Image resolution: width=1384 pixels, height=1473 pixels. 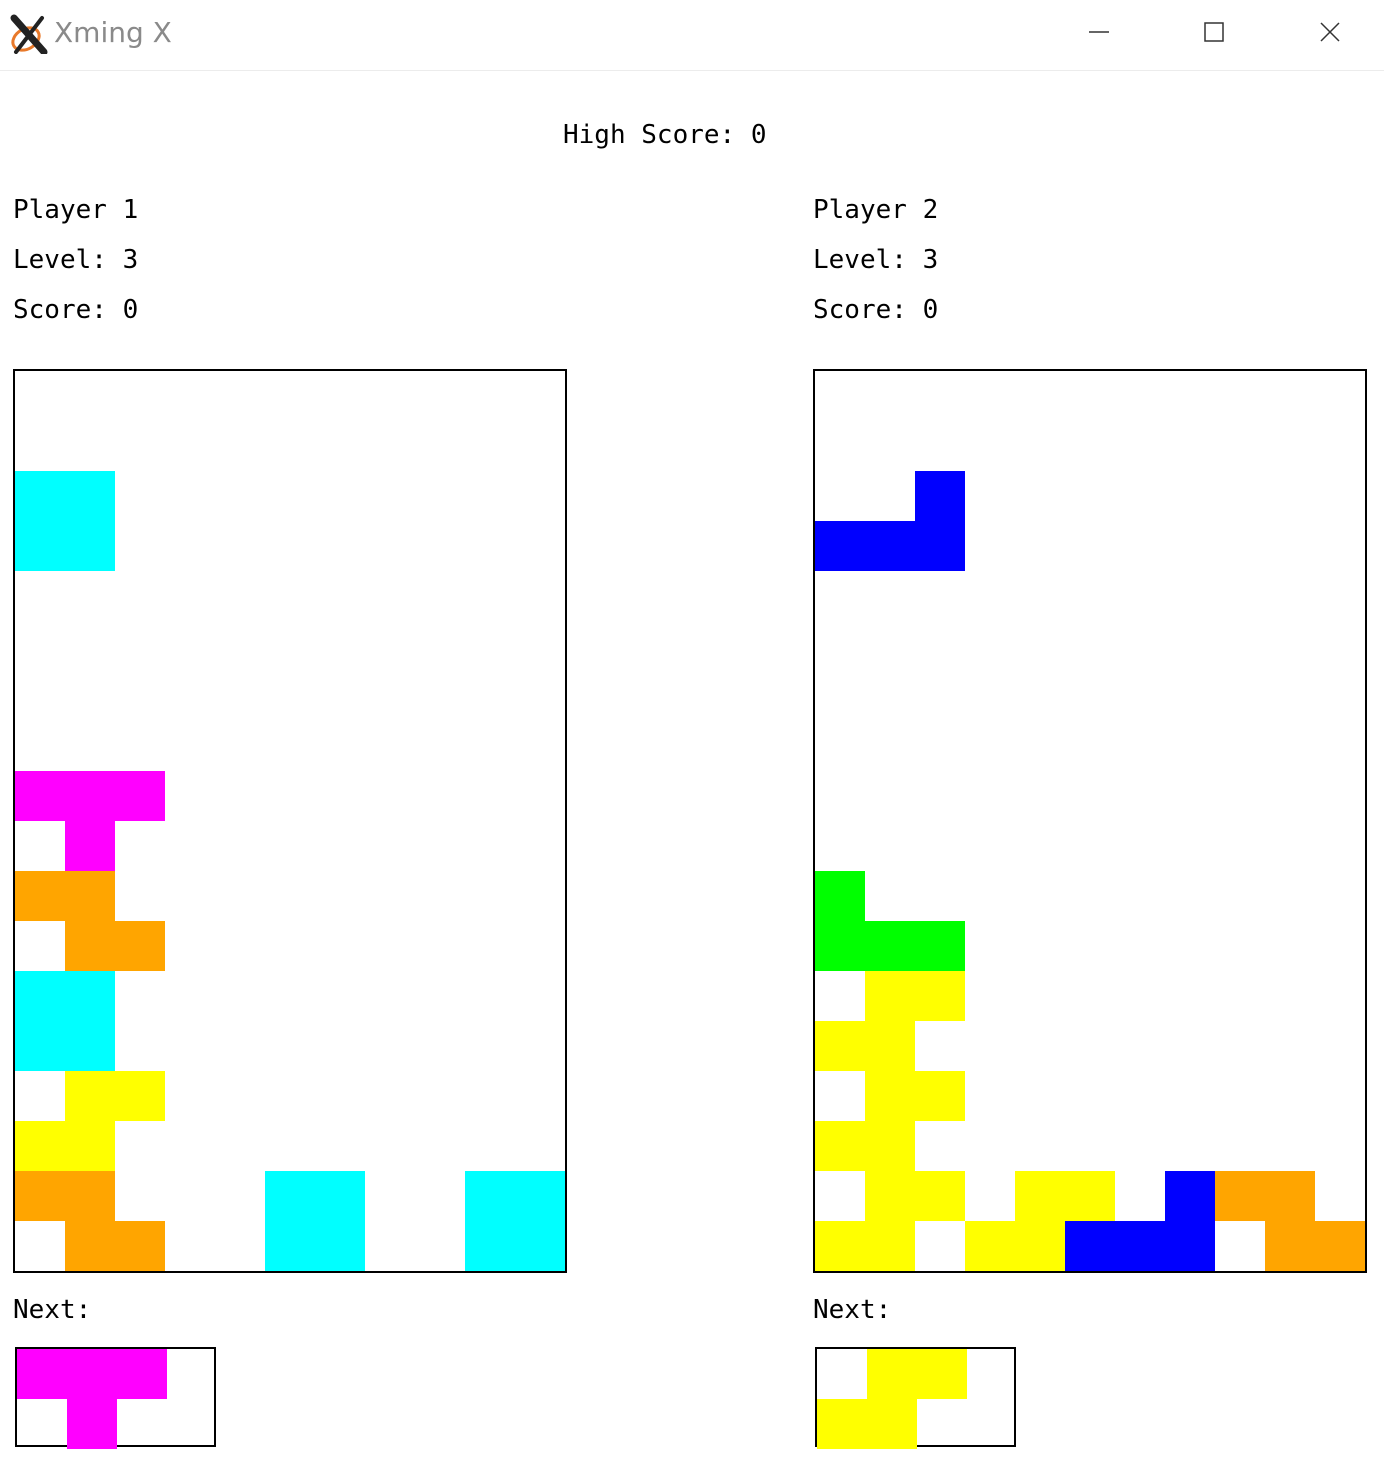 I want to click on player1-next-label: Next:, so click(x=52, y=1310).